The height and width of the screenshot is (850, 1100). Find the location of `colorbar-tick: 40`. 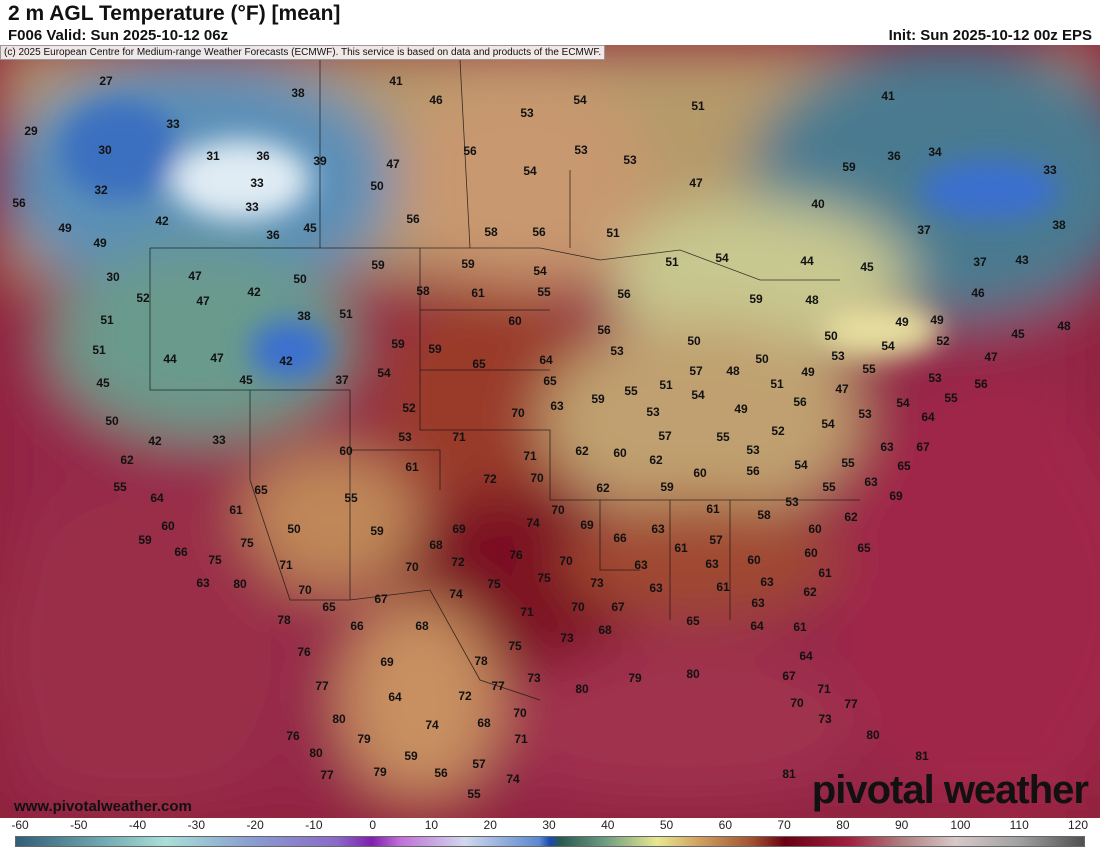

colorbar-tick: 40 is located at coordinates (608, 825).